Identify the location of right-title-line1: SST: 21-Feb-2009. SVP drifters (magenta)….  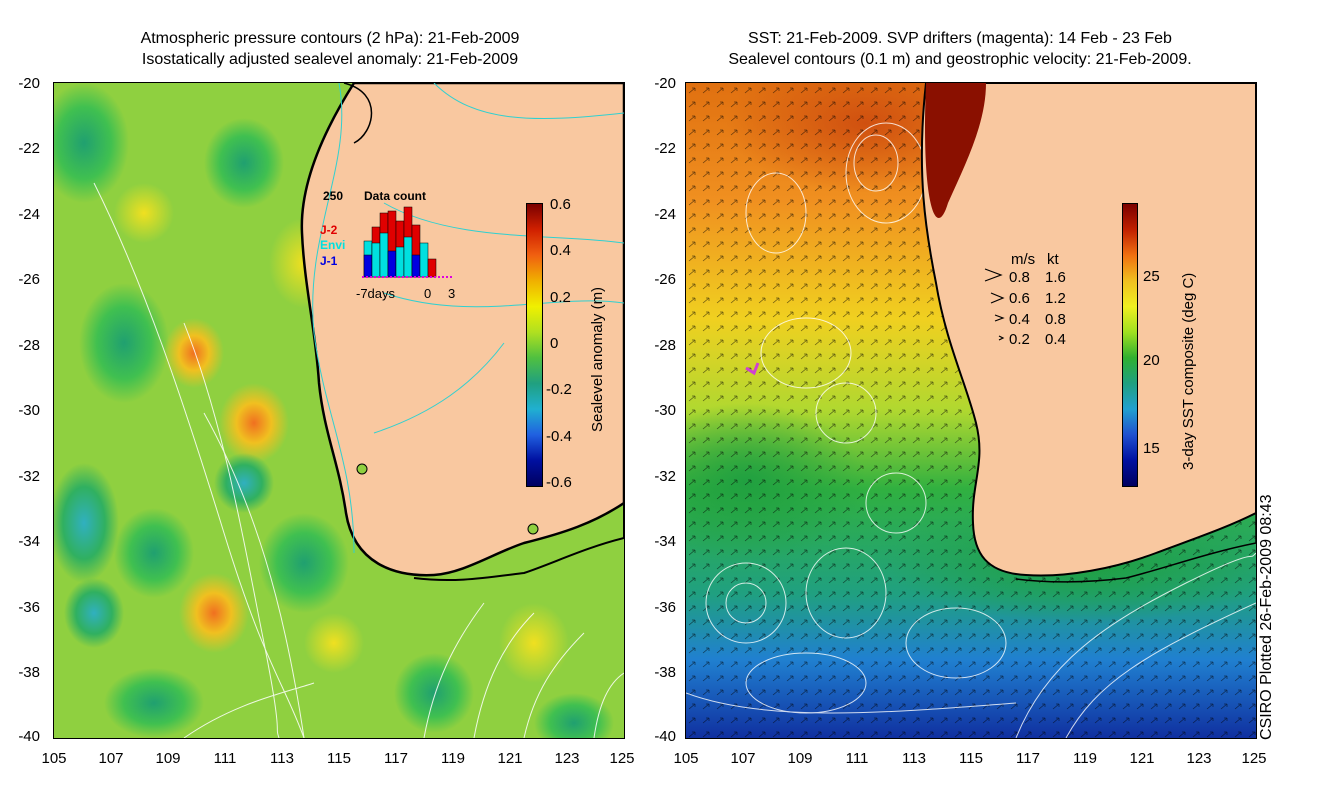
(960, 38).